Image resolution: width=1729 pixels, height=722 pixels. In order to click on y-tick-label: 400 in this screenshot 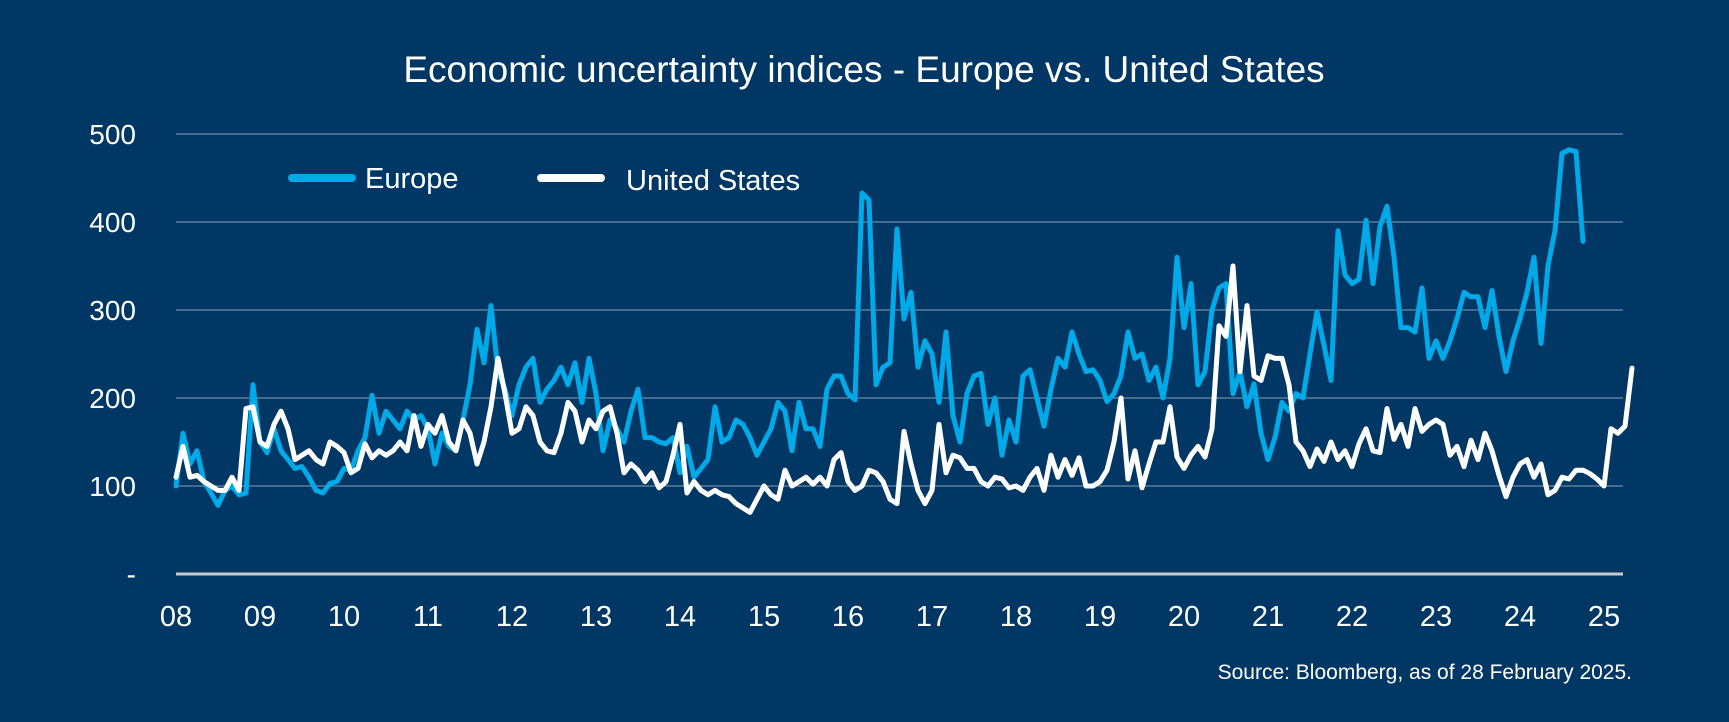, I will do `click(112, 222)`.